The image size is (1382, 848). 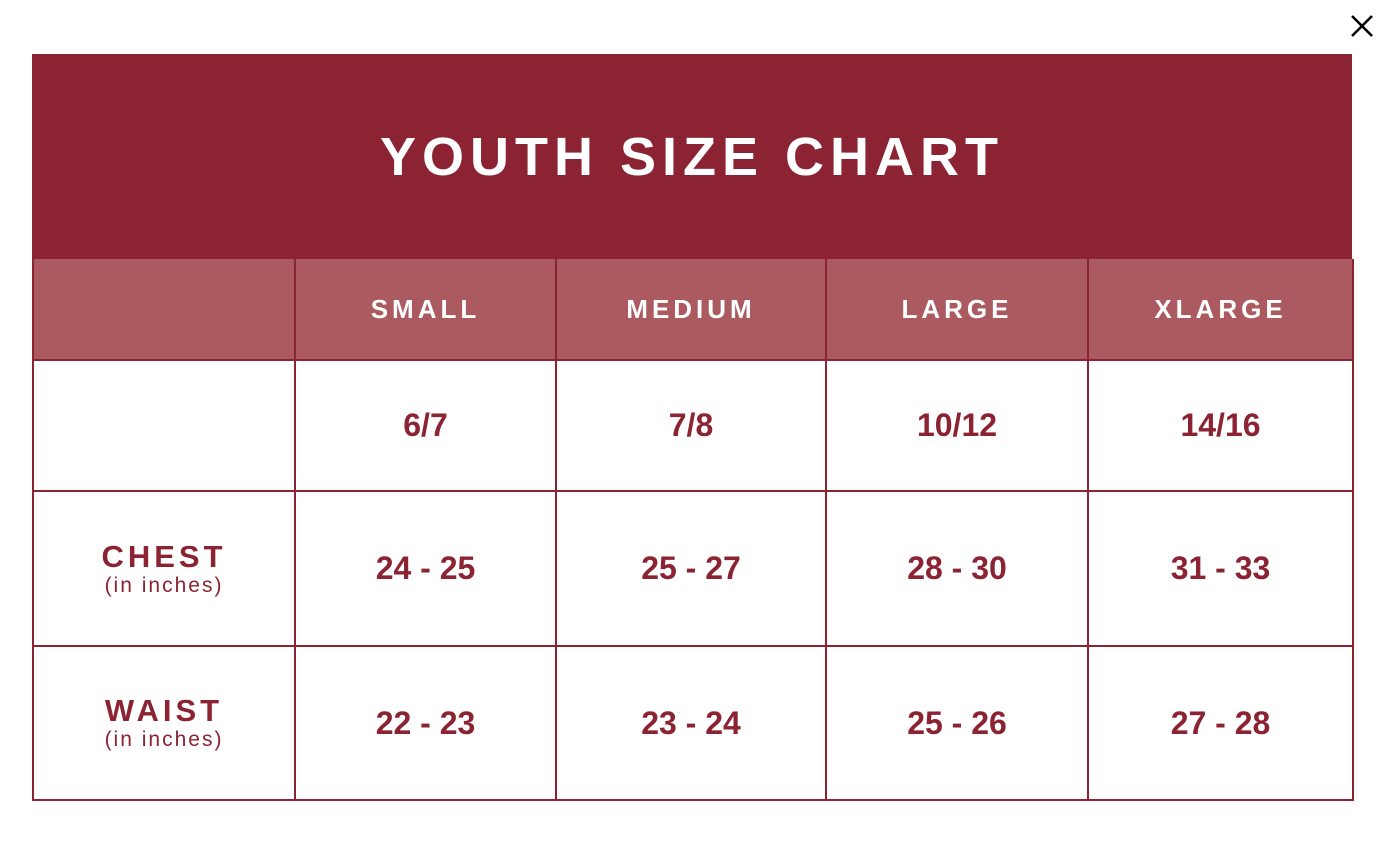 I want to click on waist-large: 25 - 26, so click(x=957, y=723).